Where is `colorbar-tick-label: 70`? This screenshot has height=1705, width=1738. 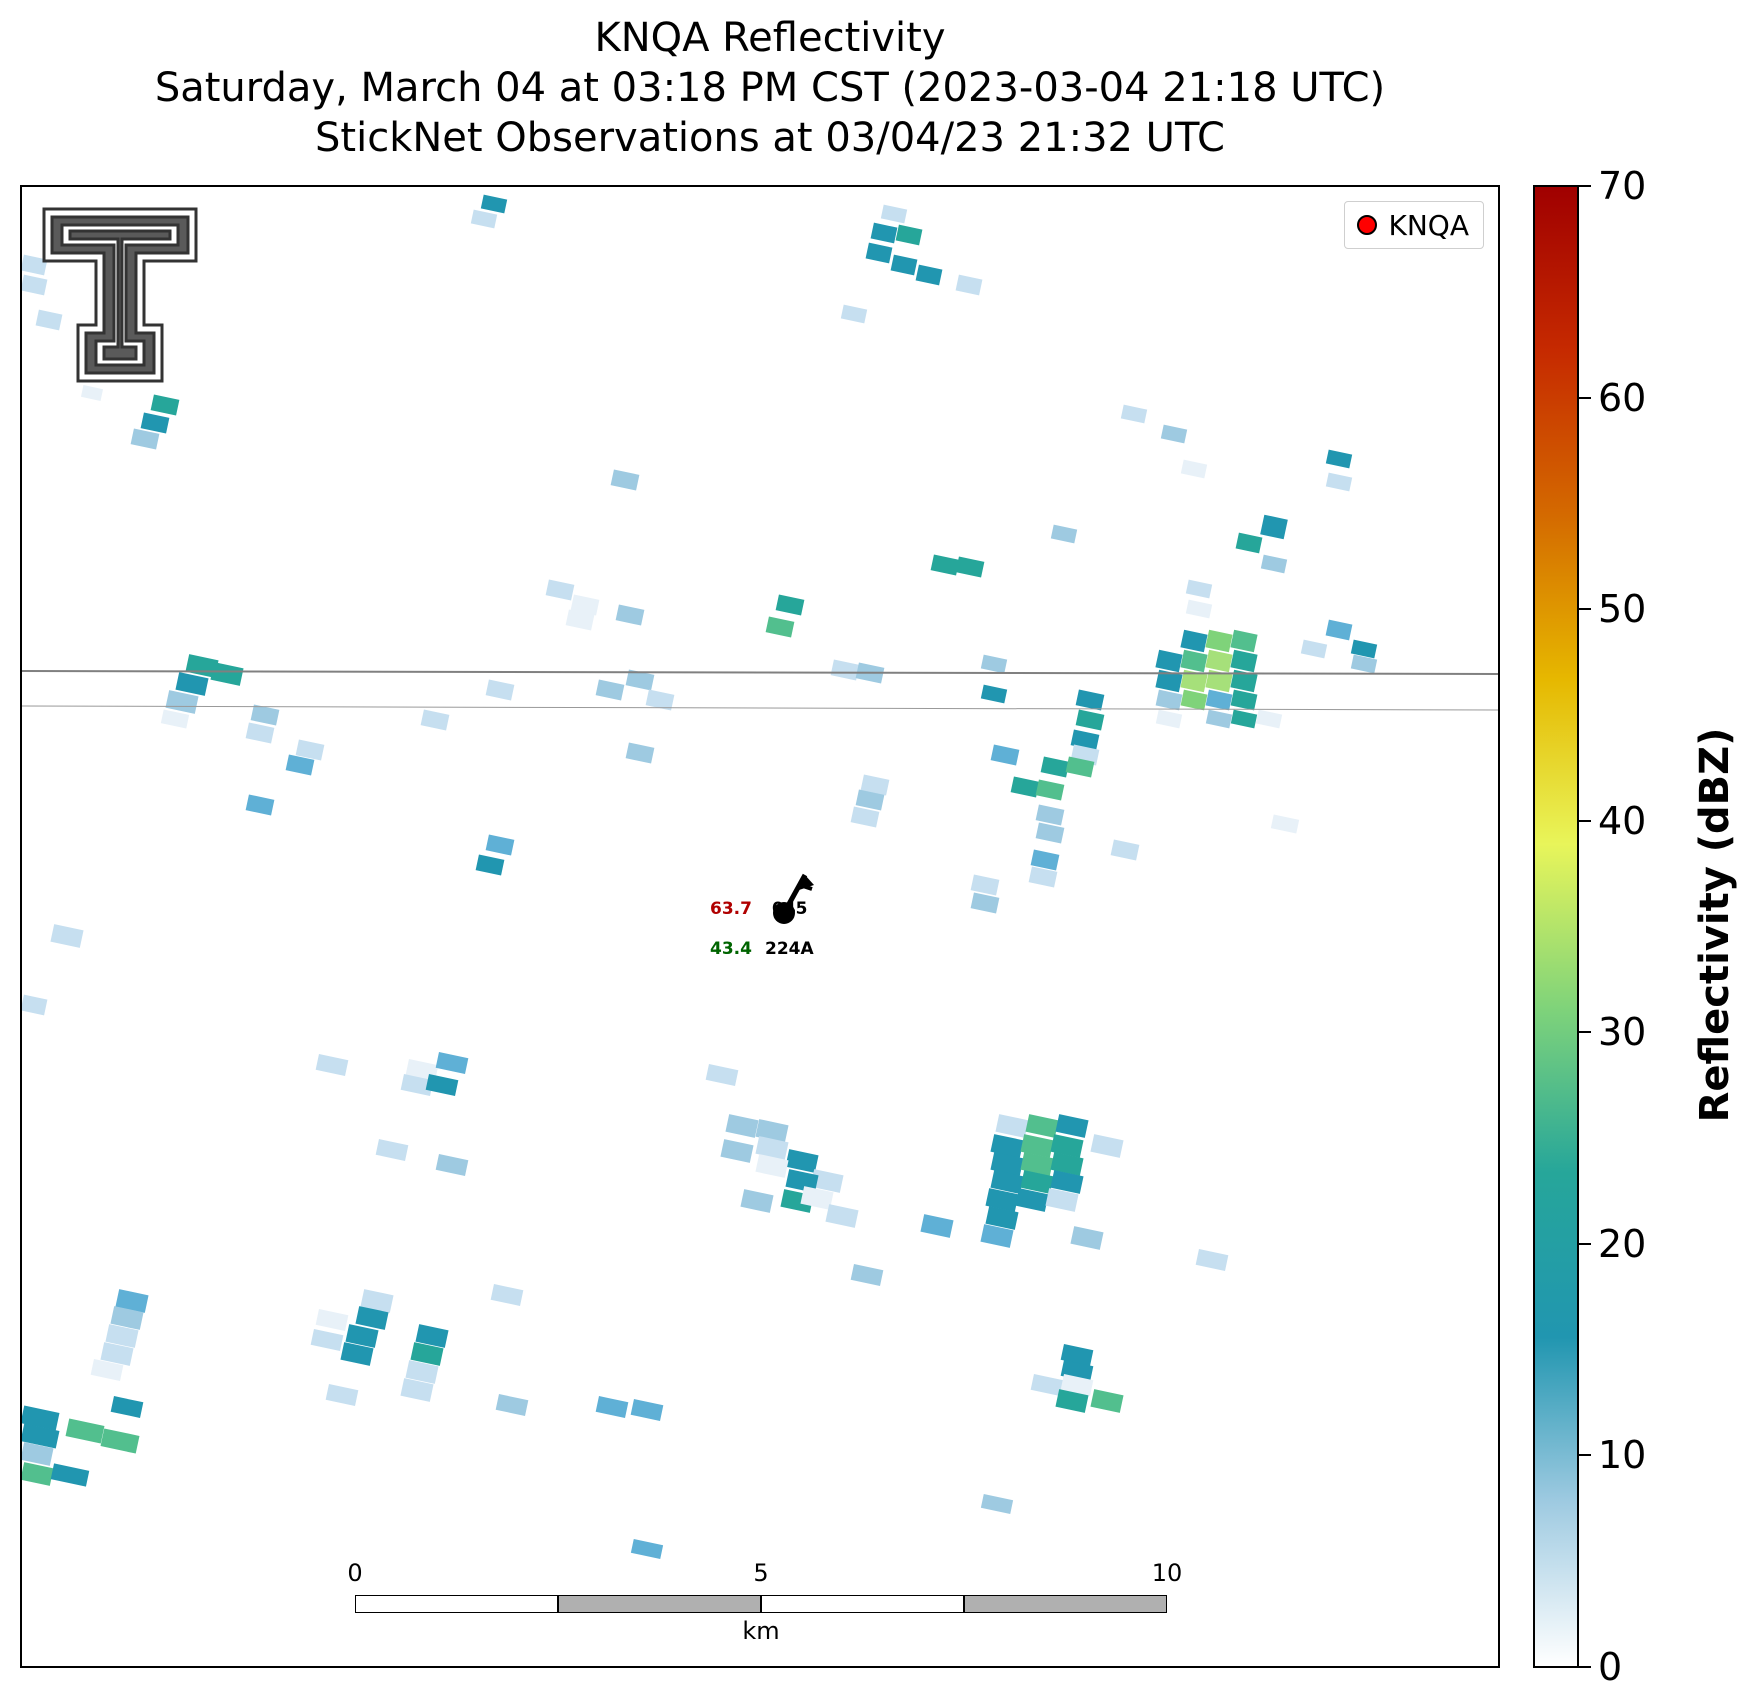 colorbar-tick-label: 70 is located at coordinates (1622, 186).